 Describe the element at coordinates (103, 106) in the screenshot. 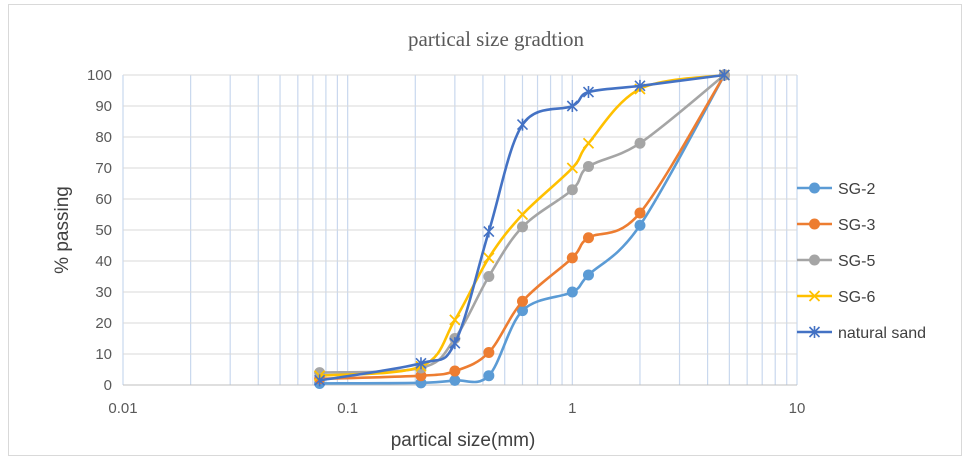

I see `y-tick-label: 90` at that location.